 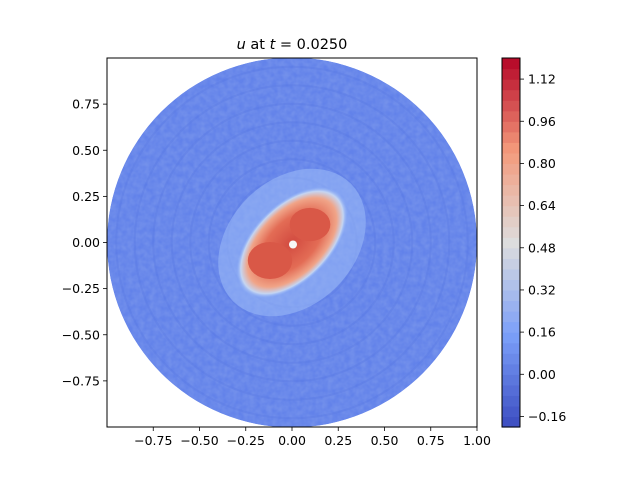 I want to click on y-tick-label: 0.00, so click(x=86, y=242).